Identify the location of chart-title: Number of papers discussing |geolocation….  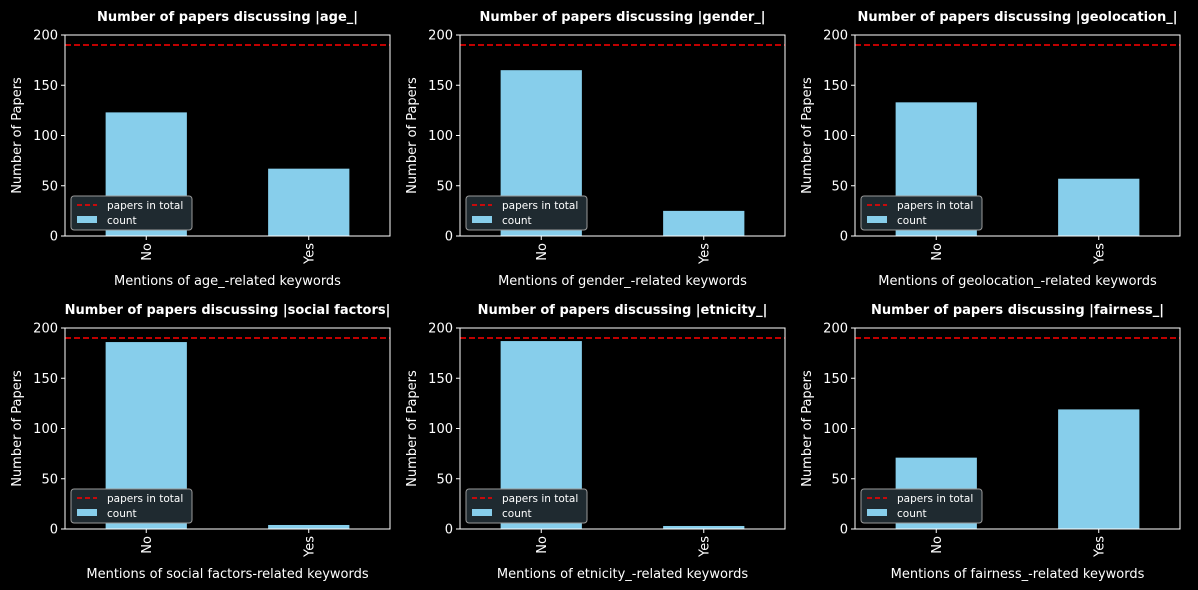
(1018, 17).